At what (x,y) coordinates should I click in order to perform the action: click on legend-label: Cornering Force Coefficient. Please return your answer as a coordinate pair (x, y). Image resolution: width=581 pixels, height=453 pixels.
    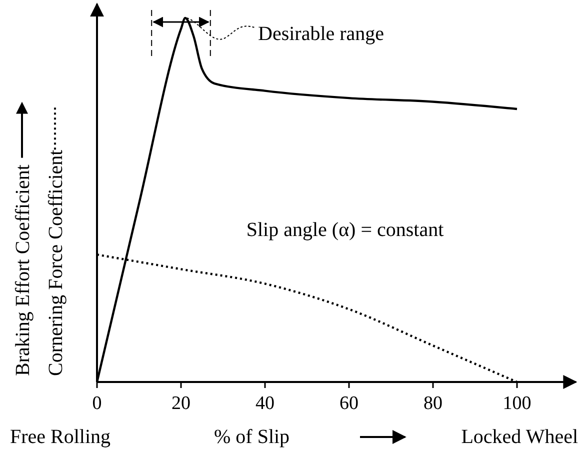
    Looking at the image, I should click on (56, 262).